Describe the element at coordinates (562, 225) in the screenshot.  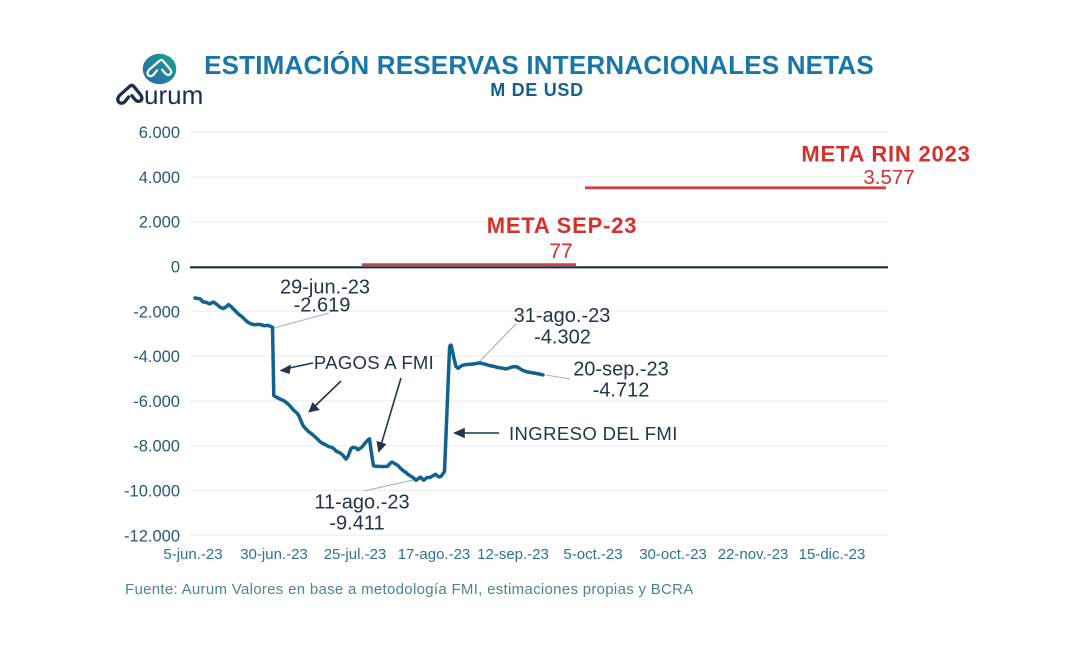
I see `svg-text: META SEP-23` at that location.